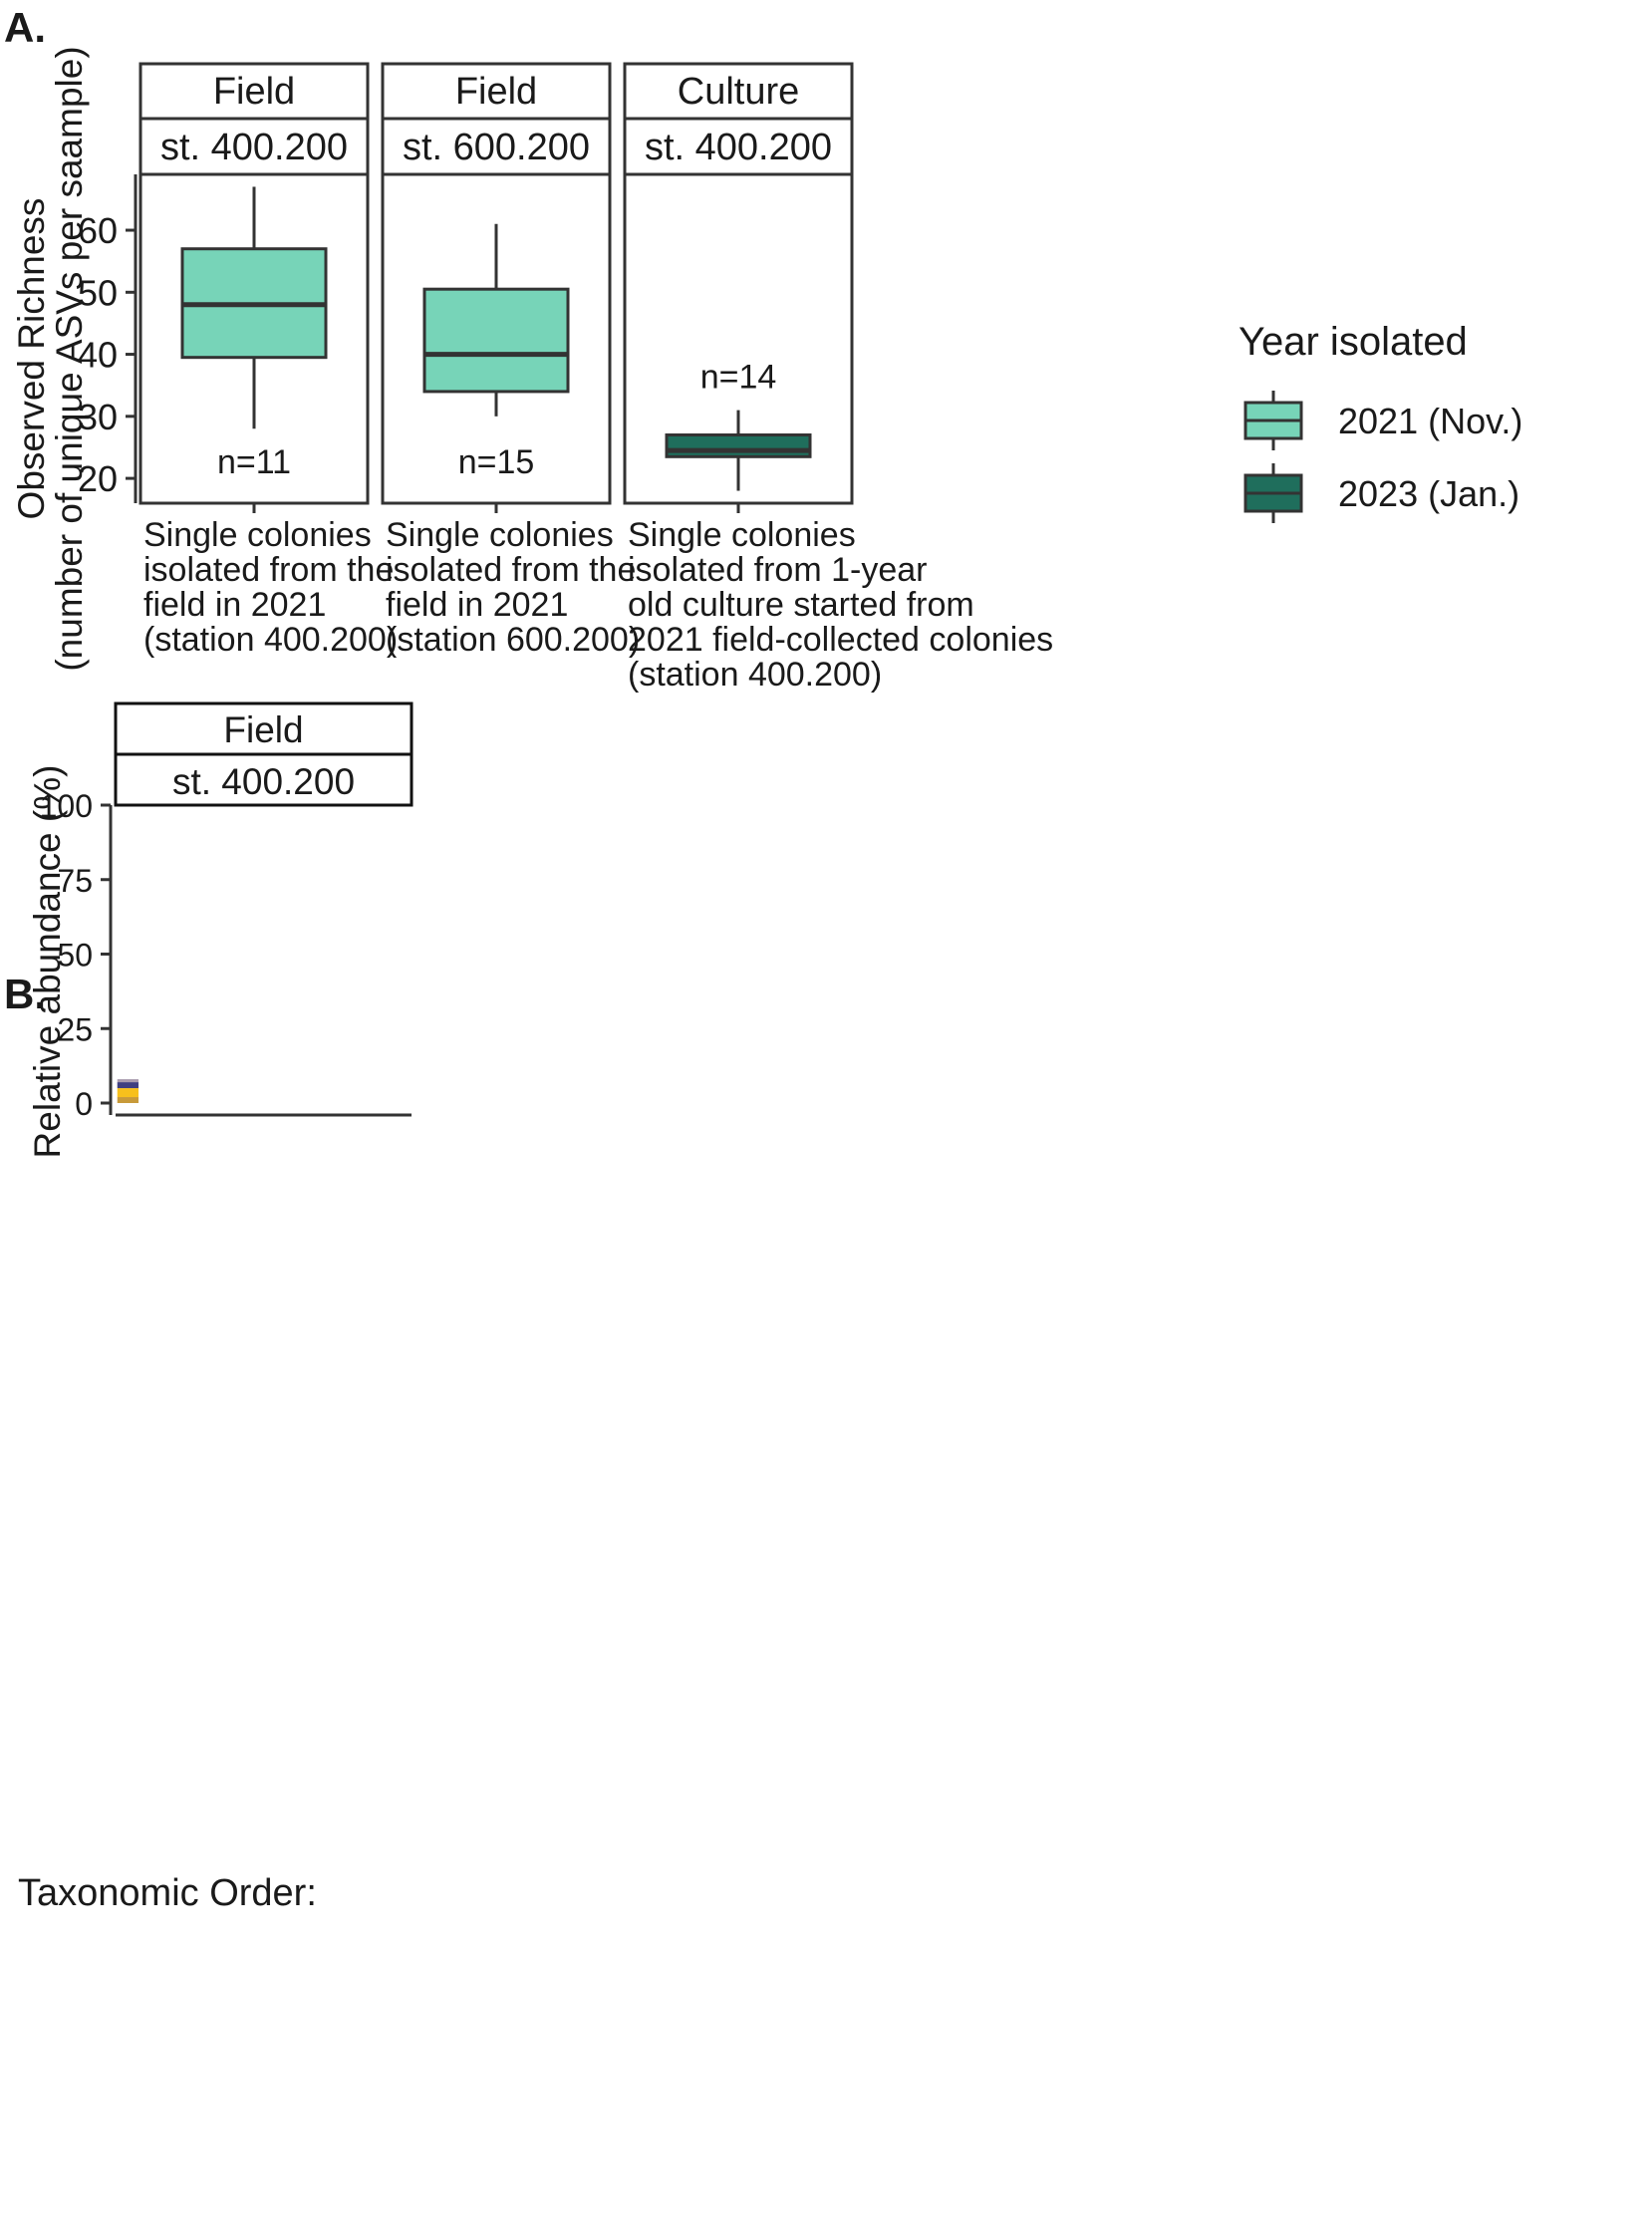 The width and height of the screenshot is (1652, 2235). What do you see at coordinates (75, 956) in the screenshot?
I see `abundance-ytick-label: 50` at bounding box center [75, 956].